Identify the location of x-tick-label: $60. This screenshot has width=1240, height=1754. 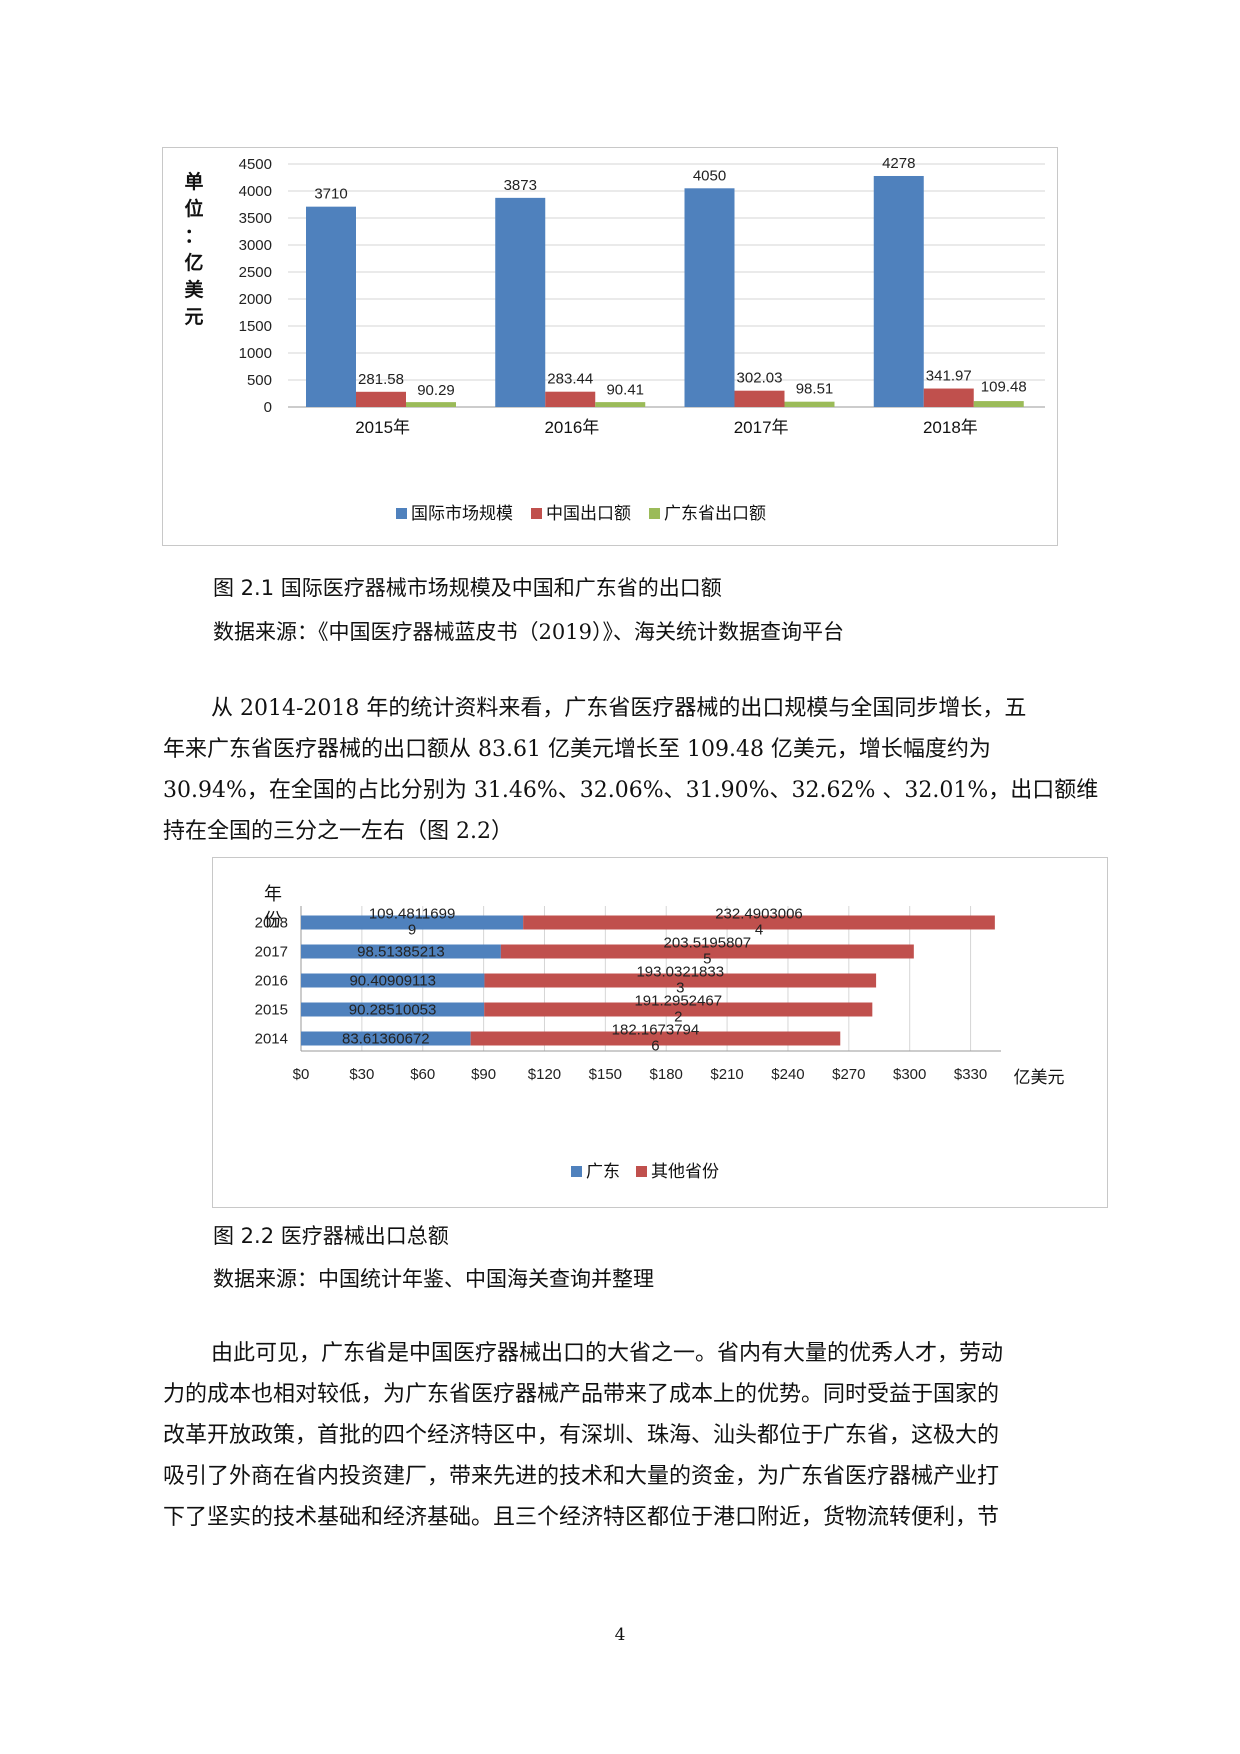
(422, 1074).